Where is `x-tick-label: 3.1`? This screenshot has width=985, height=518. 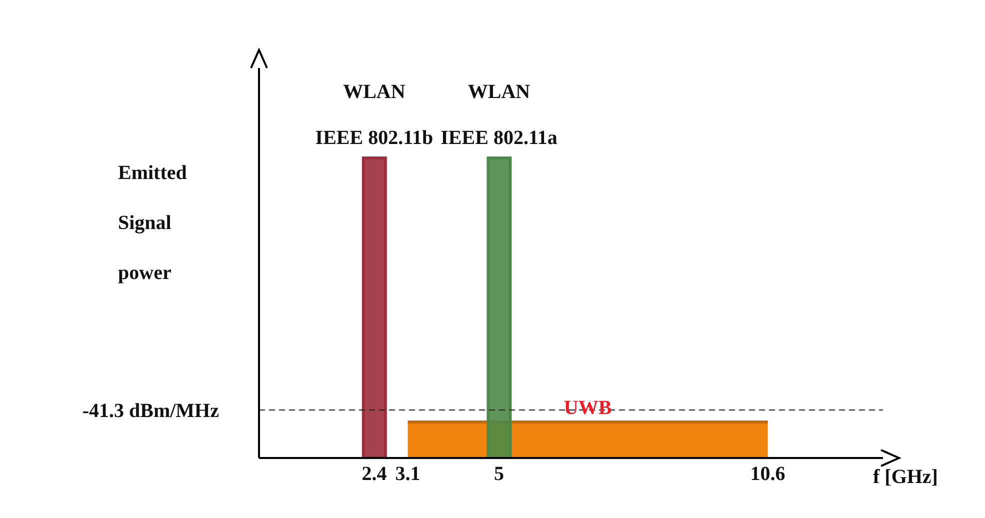
x-tick-label: 3.1 is located at coordinates (407, 474).